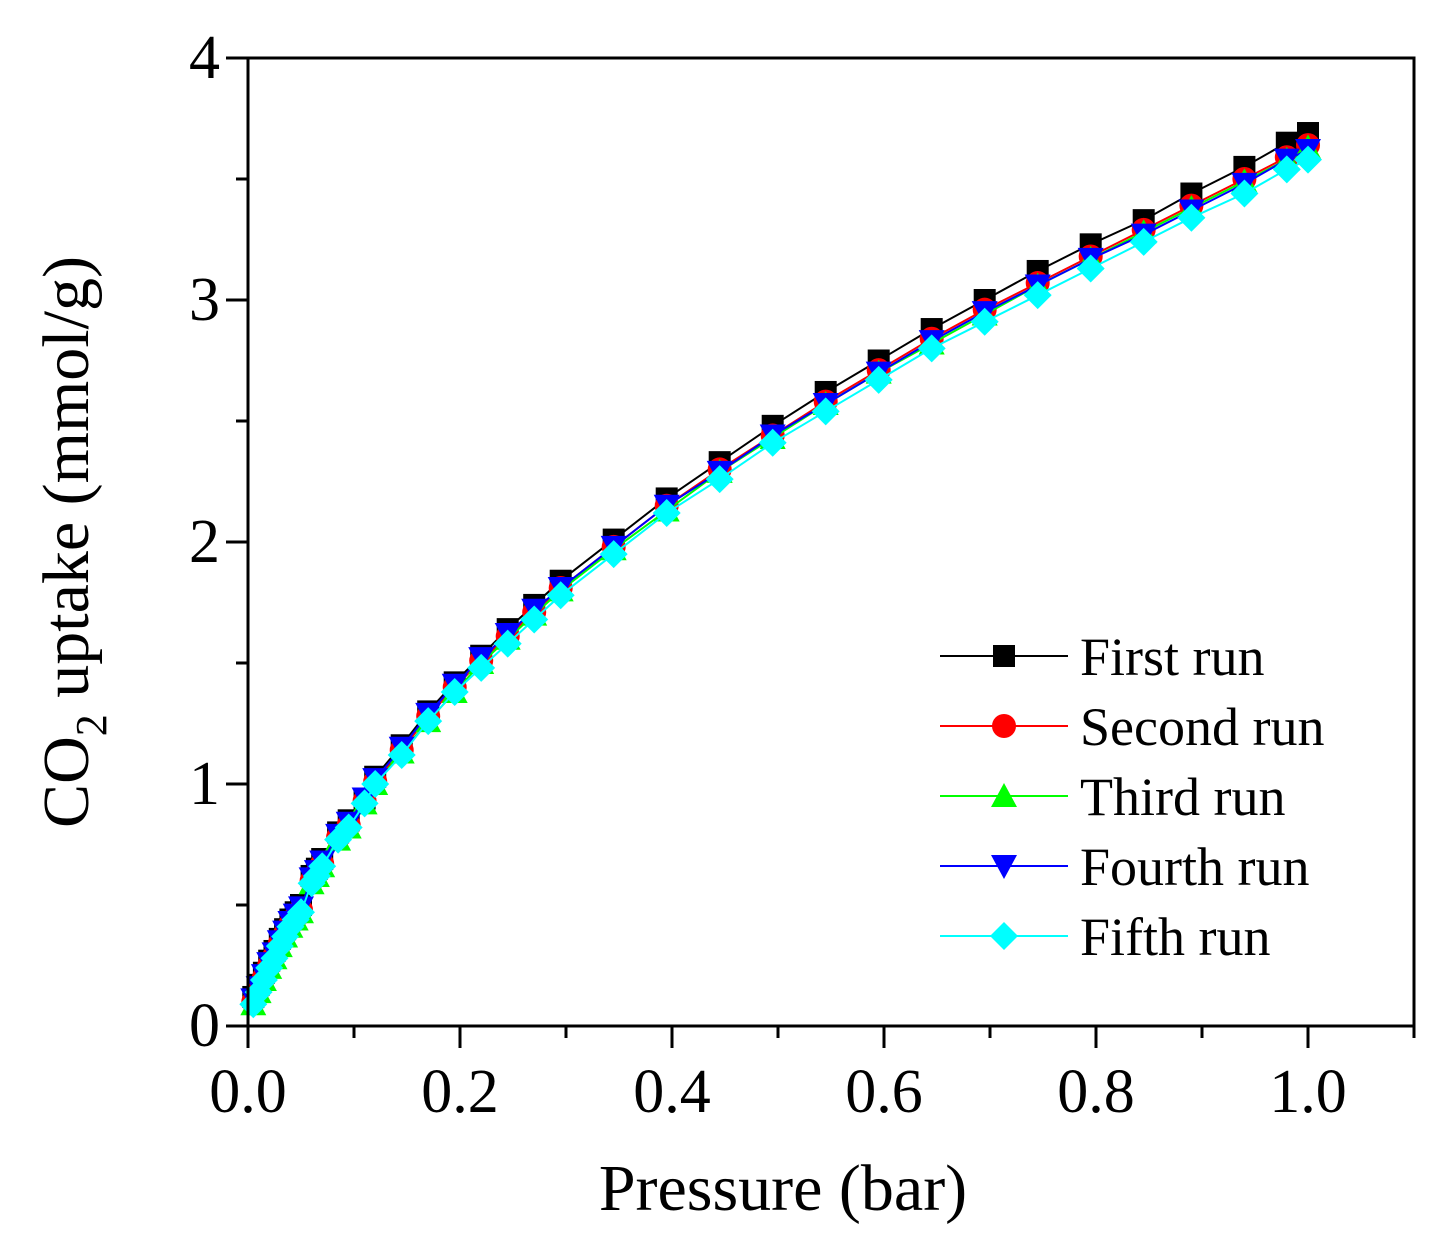  What do you see at coordinates (204, 58) in the screenshot?
I see `y-tick-label: 4` at bounding box center [204, 58].